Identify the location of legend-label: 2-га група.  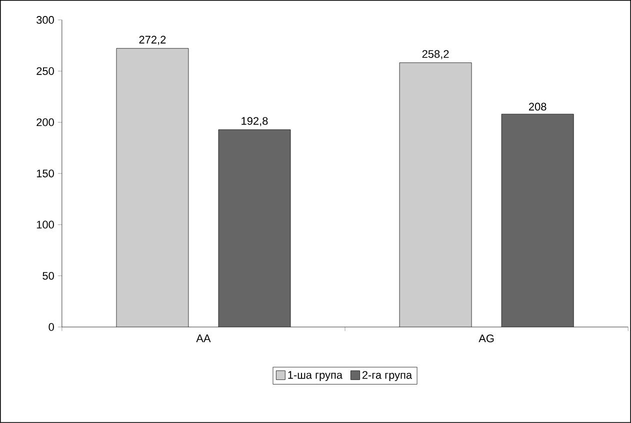
(387, 376).